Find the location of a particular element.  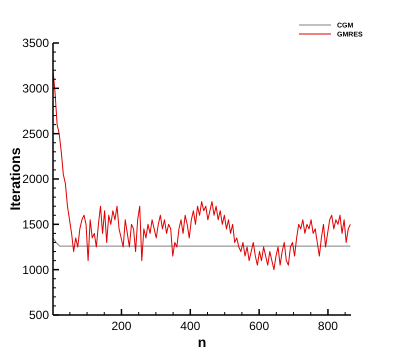

y-tick-label: 3500 is located at coordinates (36, 43).